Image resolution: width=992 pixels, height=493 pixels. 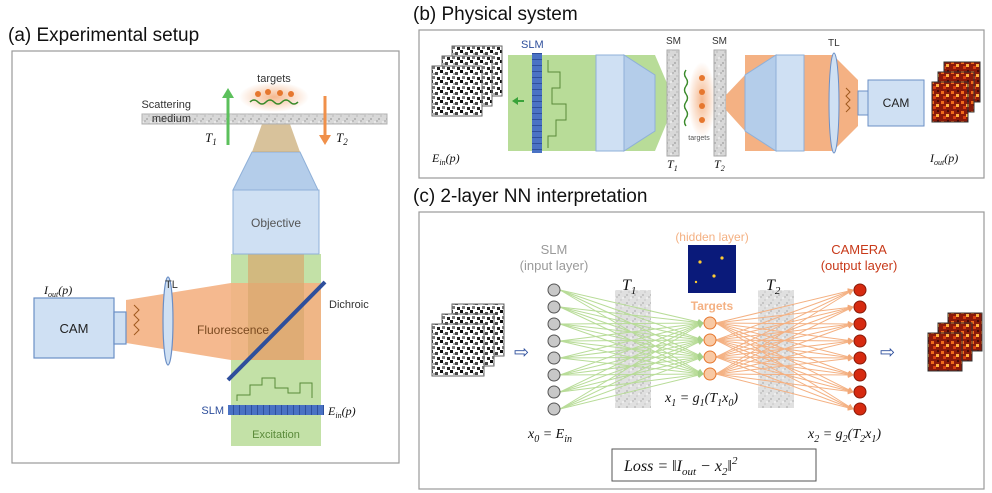 I want to click on iout-label-a: Iout(p), so click(x=57, y=291).